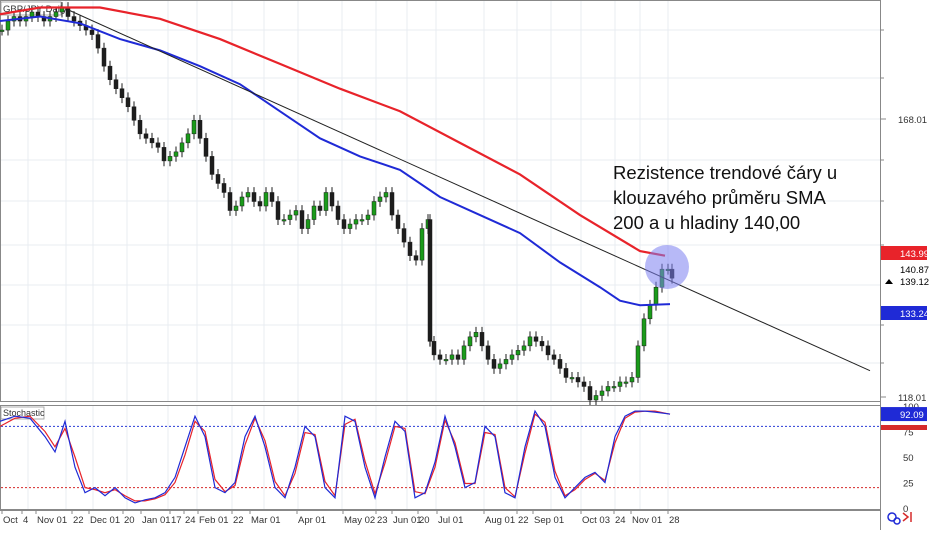  What do you see at coordinates (889, 281) in the screenshot?
I see `price-tag-marker` at bounding box center [889, 281].